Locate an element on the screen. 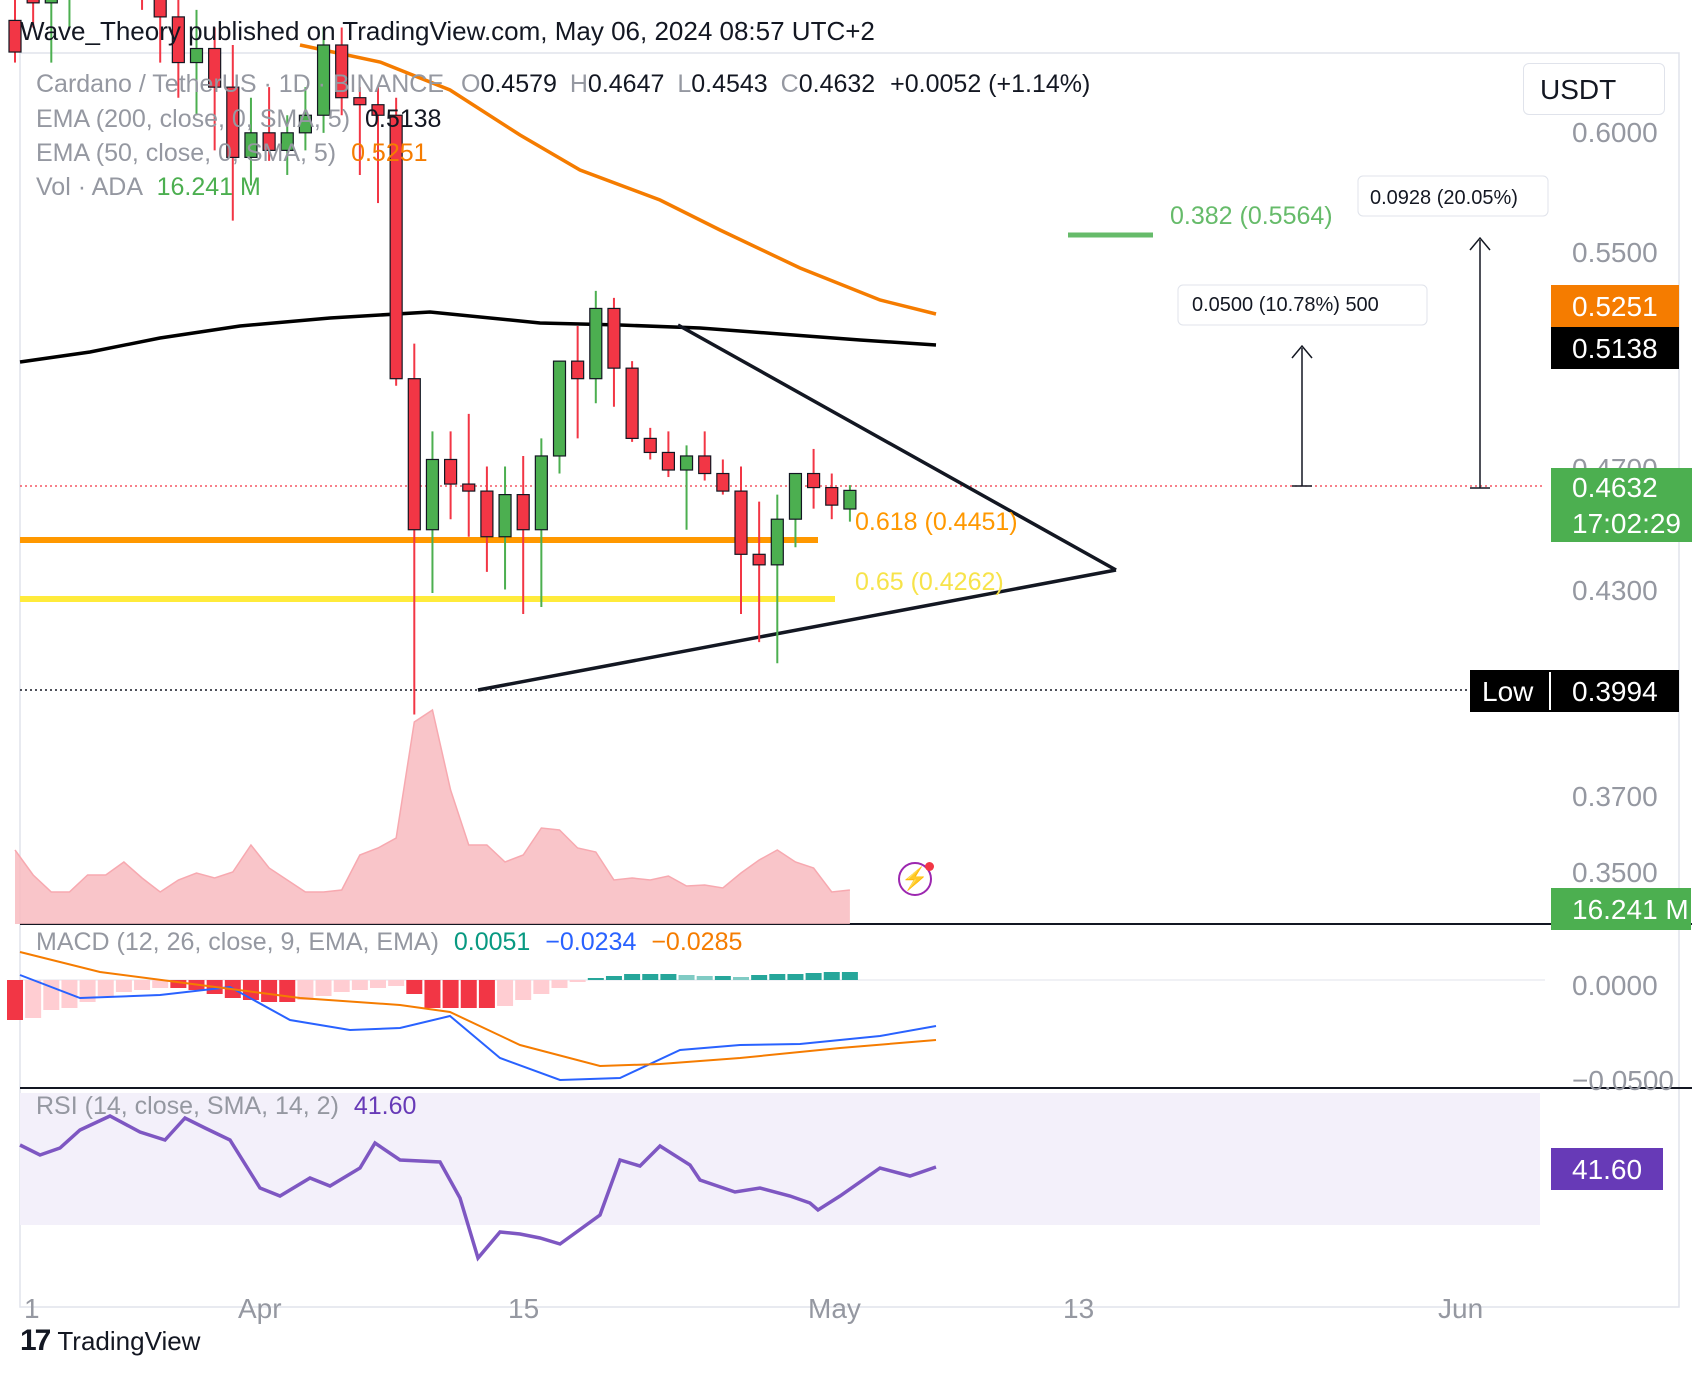  low-tag is located at coordinates (1574, 691).